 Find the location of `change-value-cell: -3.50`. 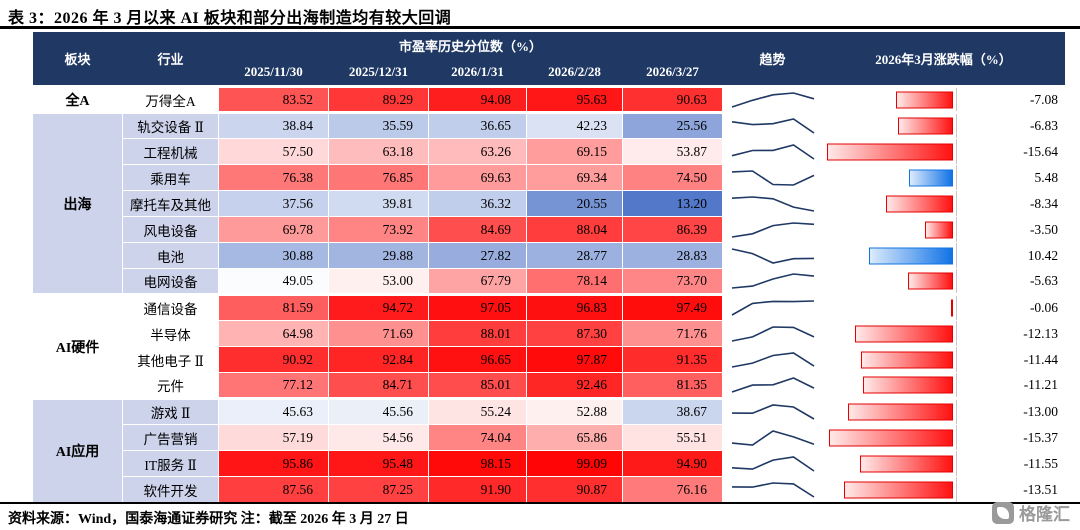

change-value-cell: -3.50 is located at coordinates (1011, 229).